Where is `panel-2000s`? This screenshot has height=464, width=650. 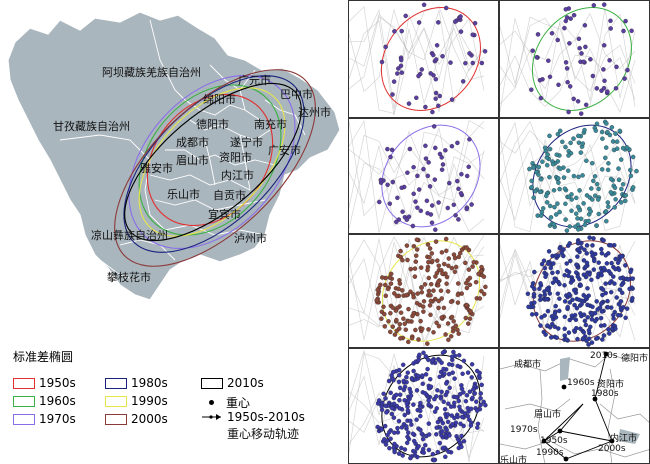
panel-2000s is located at coordinates (574, 291).